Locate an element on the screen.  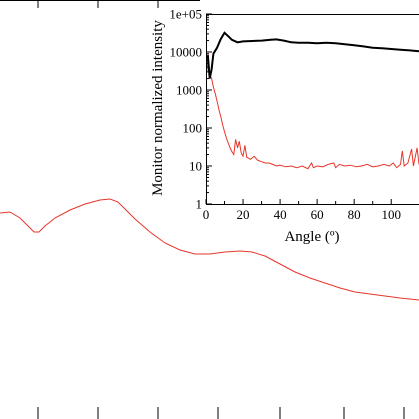
inset-xtick-label-20: 20 is located at coordinates (243, 214).